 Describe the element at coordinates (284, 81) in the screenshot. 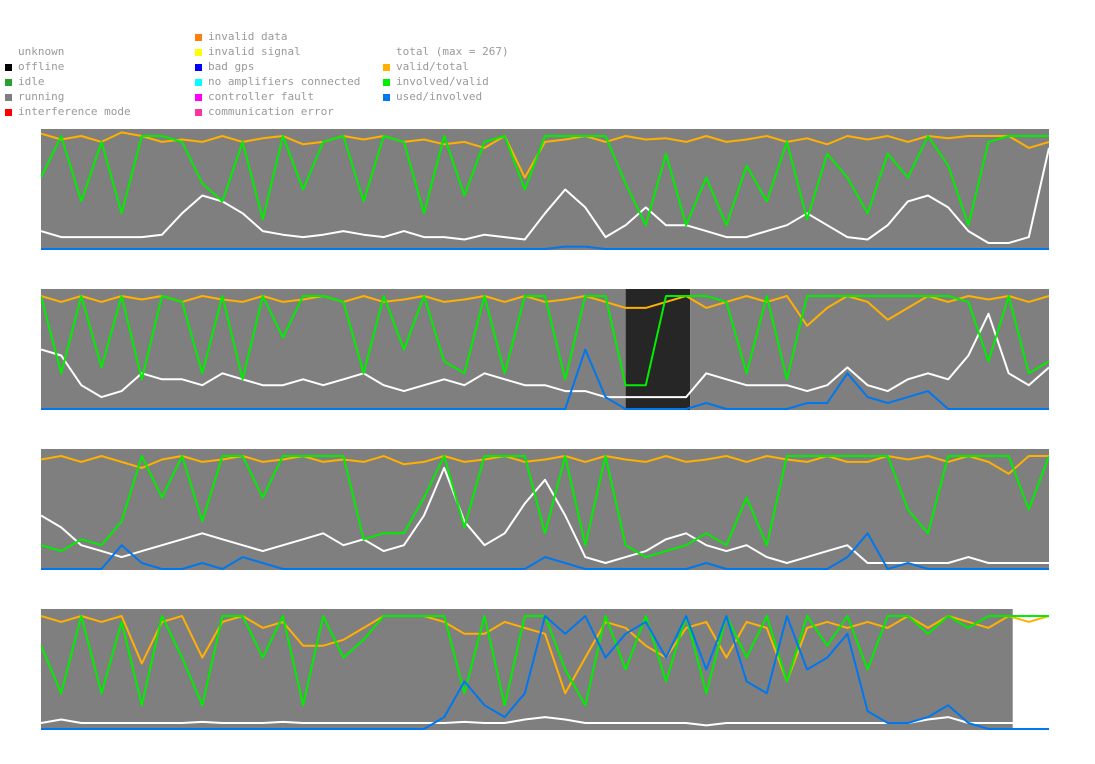

I see `legend-label: no amplifiers connected` at that location.